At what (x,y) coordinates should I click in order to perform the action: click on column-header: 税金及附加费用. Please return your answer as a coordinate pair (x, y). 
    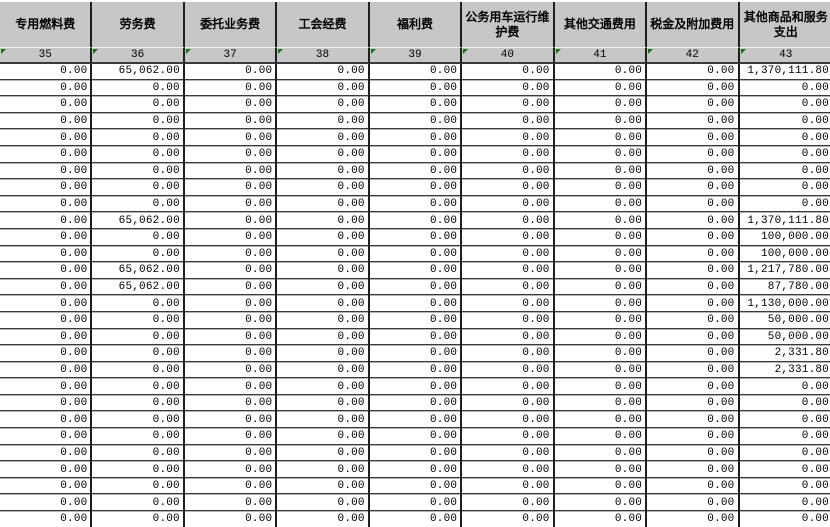
    Looking at the image, I should click on (693, 24).